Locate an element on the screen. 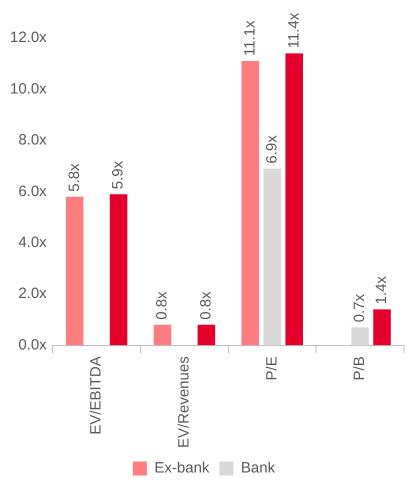  data-label: 0.7x is located at coordinates (359, 308).